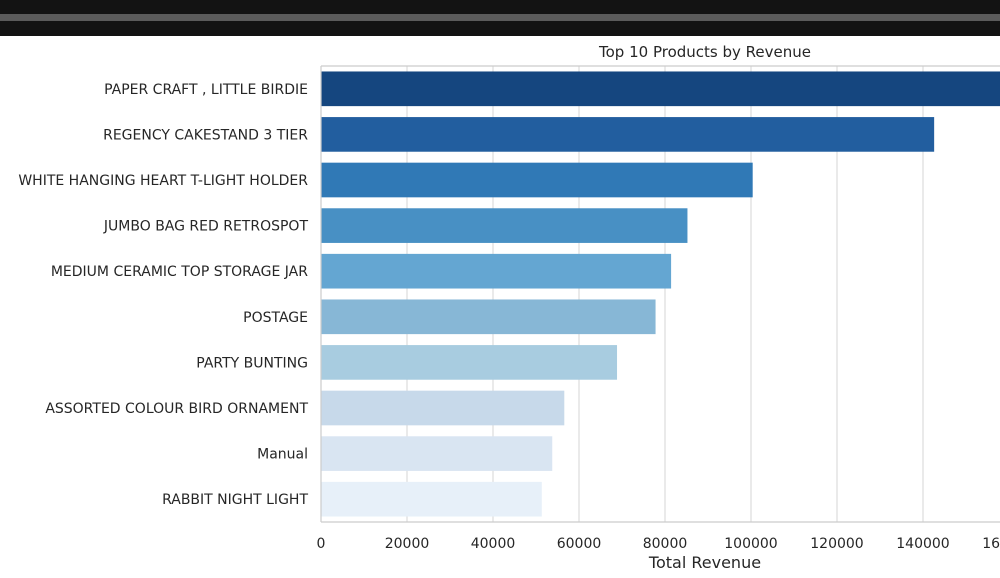 This screenshot has height=578, width=1000. I want to click on category-label: RABBIT NIGHT LIGHT, so click(235, 500).